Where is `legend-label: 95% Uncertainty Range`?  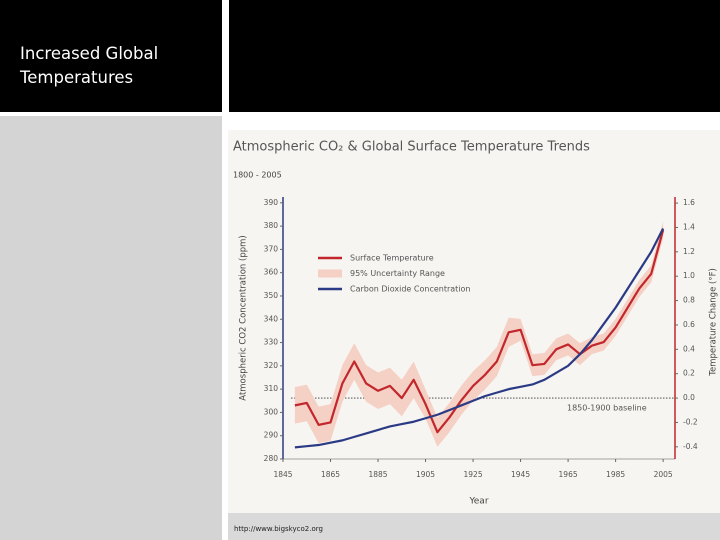
legend-label: 95% Uncertainty Range is located at coordinates (397, 273).